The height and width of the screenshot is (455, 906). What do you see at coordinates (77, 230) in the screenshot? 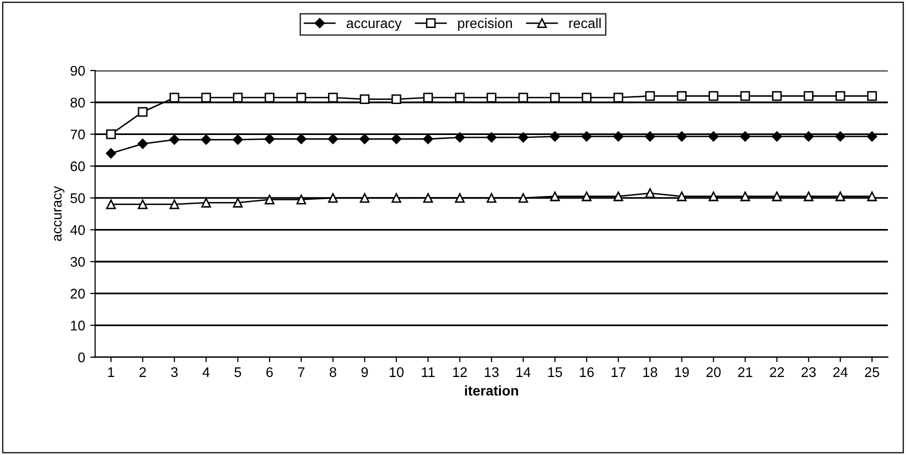
I see `y-tick-label: 40` at bounding box center [77, 230].